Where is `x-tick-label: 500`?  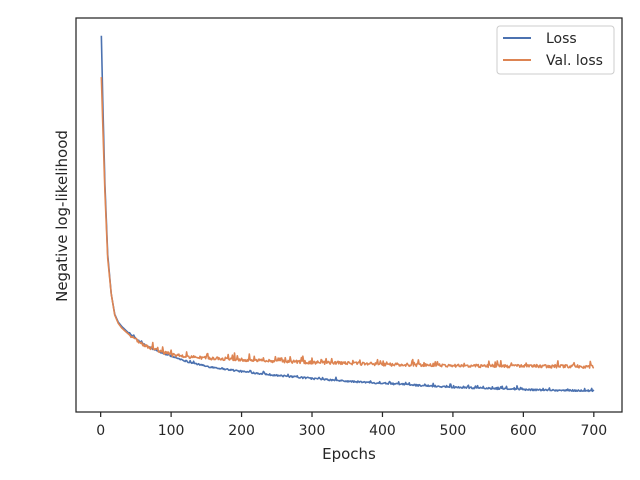 x-tick-label: 500 is located at coordinates (453, 431).